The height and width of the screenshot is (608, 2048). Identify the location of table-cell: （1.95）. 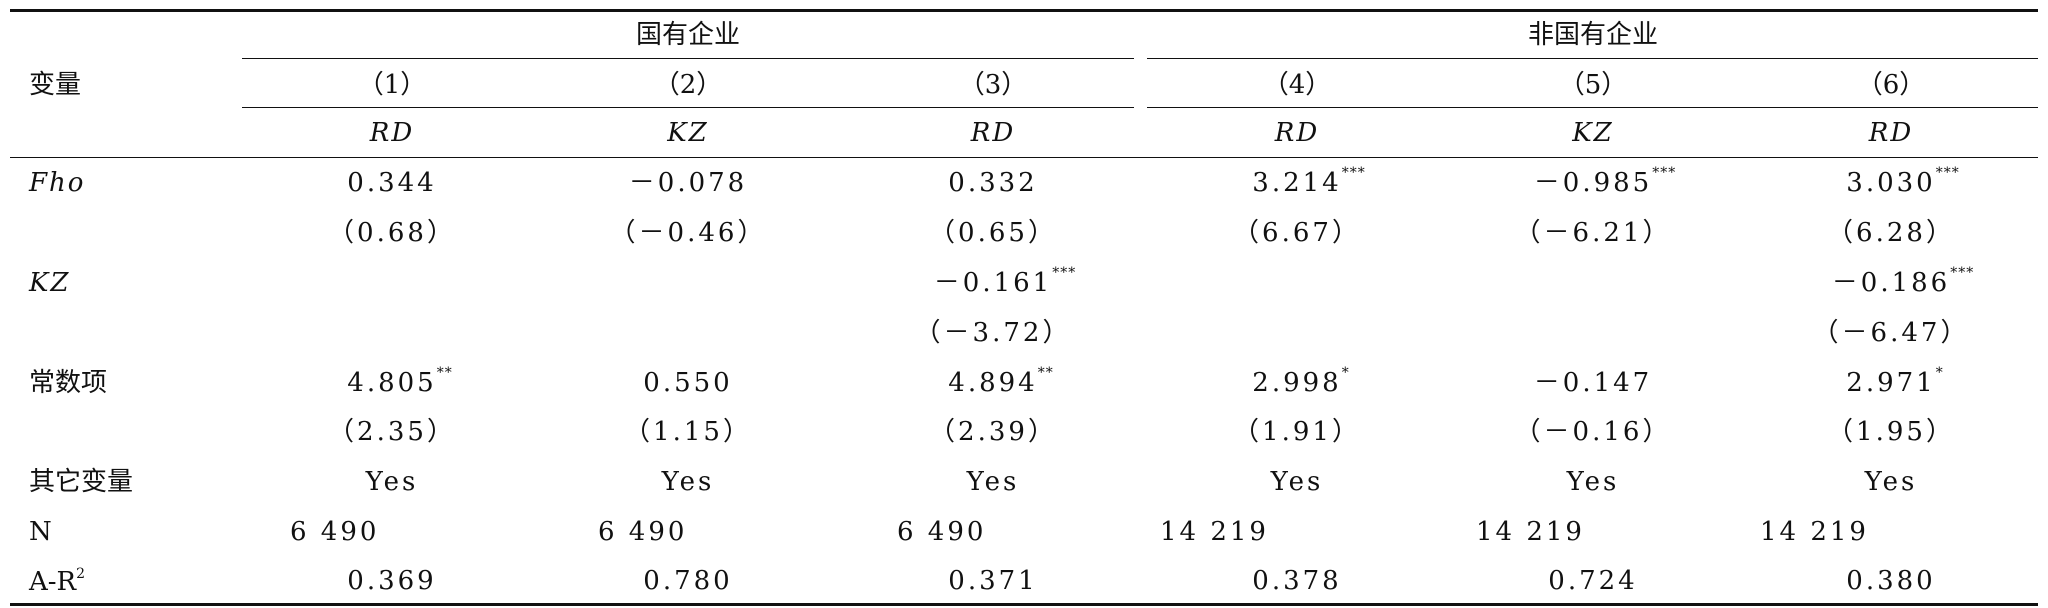
(1891, 432).